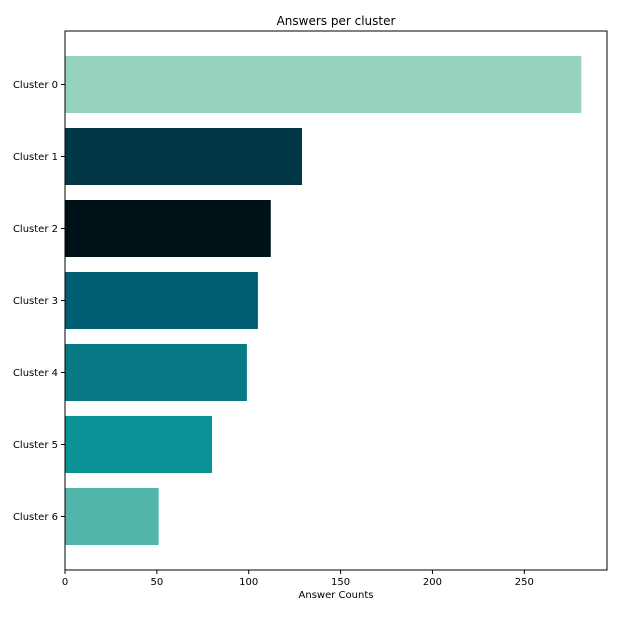  I want to click on x-tick-label: 250, so click(524, 582).